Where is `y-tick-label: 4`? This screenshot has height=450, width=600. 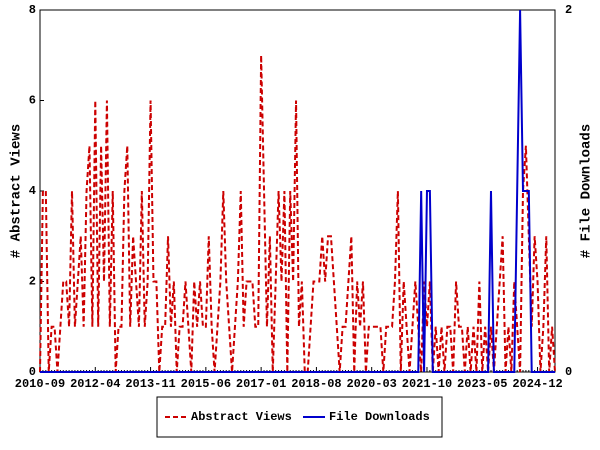
y-tick-label: 4 is located at coordinates (32, 191).